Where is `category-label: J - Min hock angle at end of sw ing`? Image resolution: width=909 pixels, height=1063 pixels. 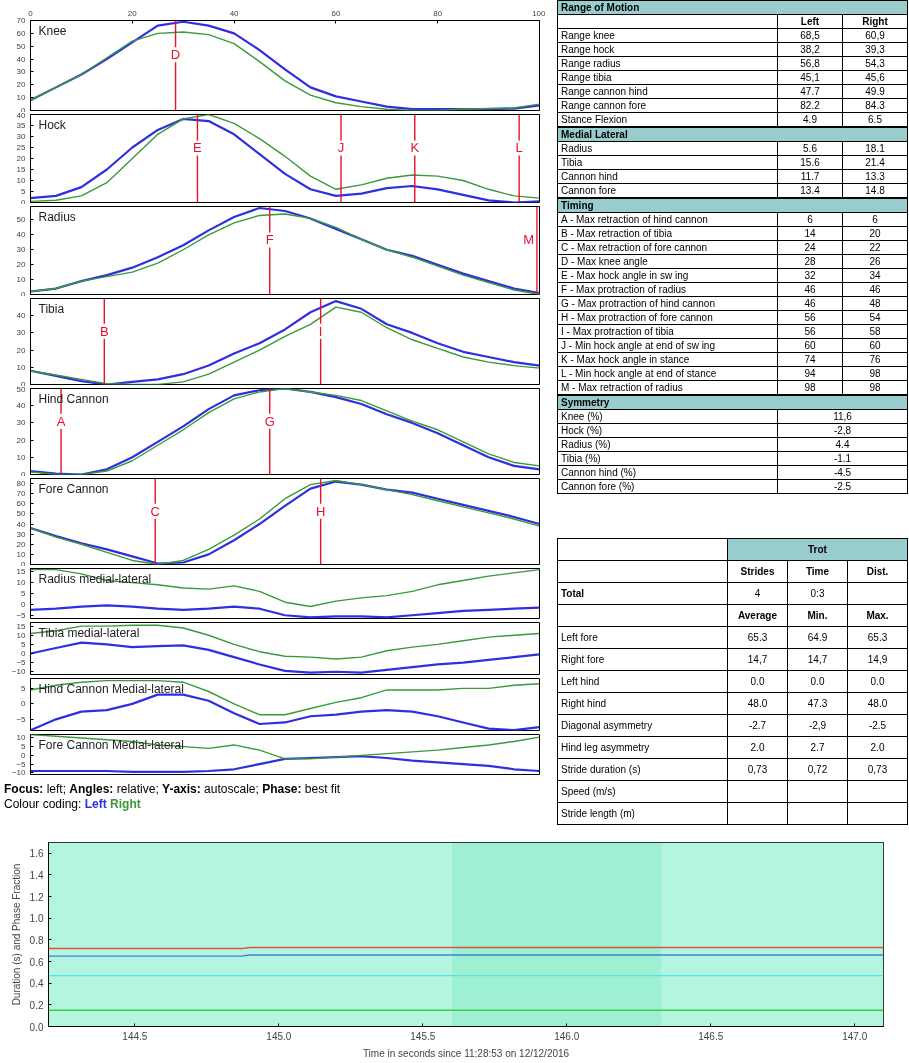 category-label: J - Min hock angle at end of sw ing is located at coordinates (638, 345).